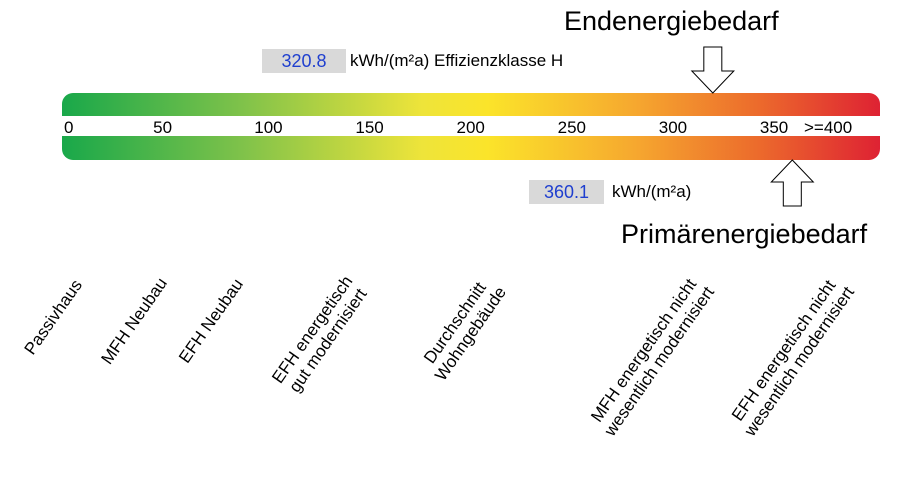 Image resolution: width=901 pixels, height=490 pixels. What do you see at coordinates (673, 127) in the screenshot?
I see `tick-label: 300` at bounding box center [673, 127].